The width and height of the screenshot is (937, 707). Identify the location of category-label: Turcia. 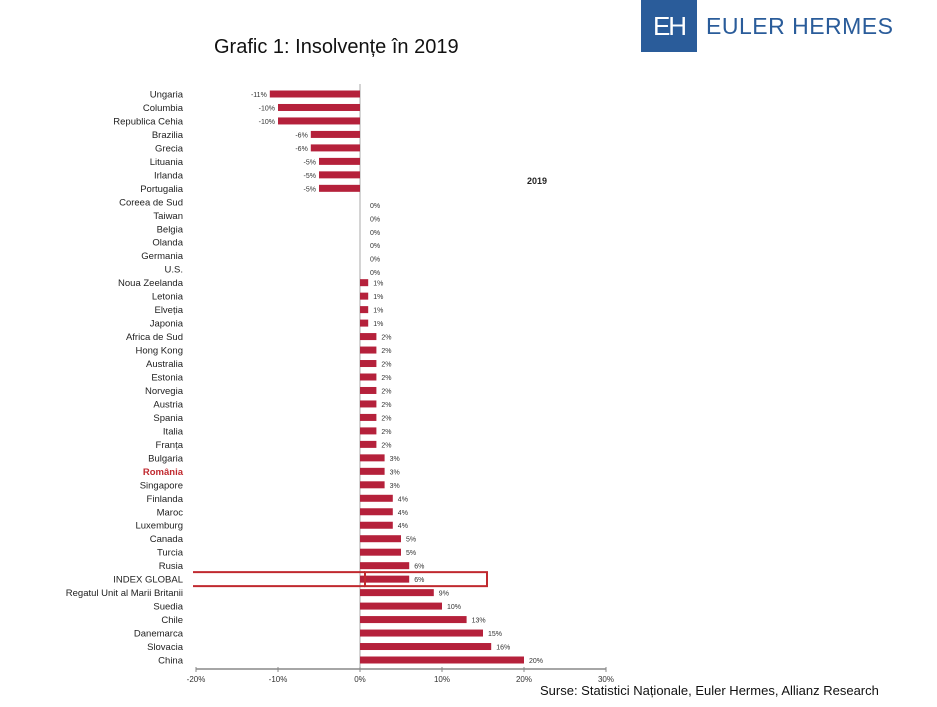
(170, 553).